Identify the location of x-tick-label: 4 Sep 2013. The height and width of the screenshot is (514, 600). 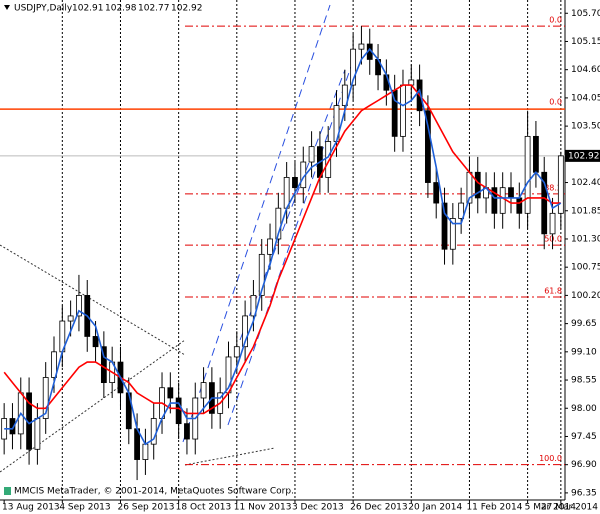
(84, 508).